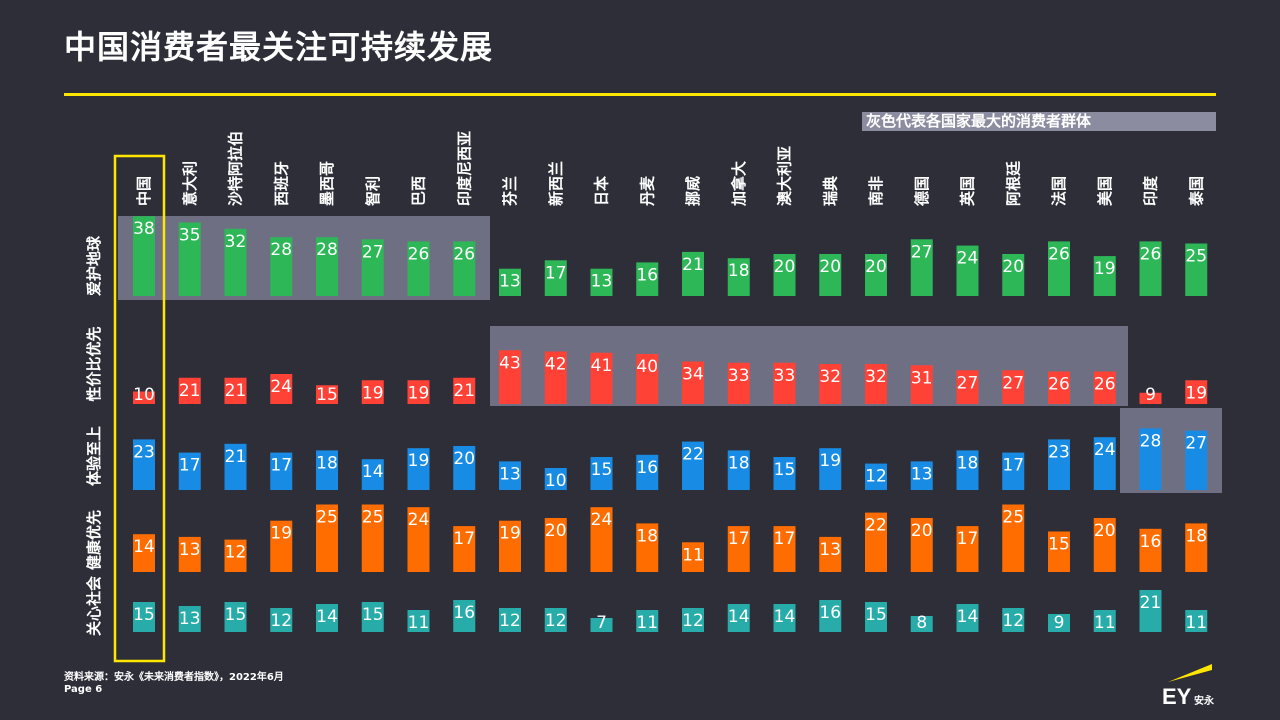  I want to click on data-label: 7, so click(601, 623).